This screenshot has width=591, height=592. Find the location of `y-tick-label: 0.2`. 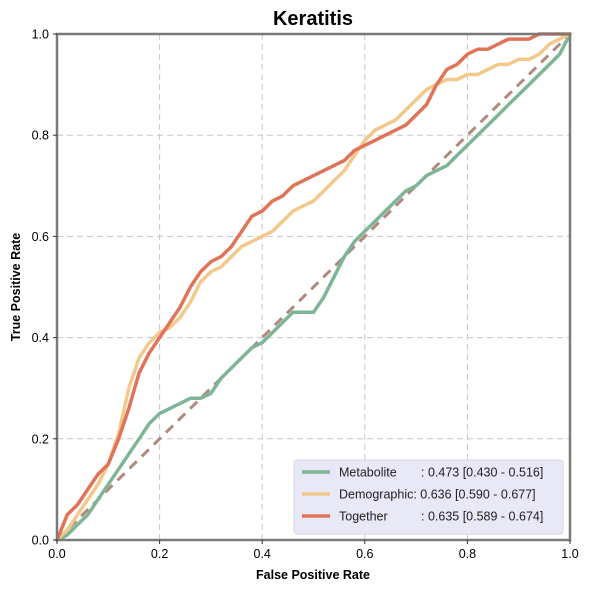

y-tick-label: 0.2 is located at coordinates (40, 439).